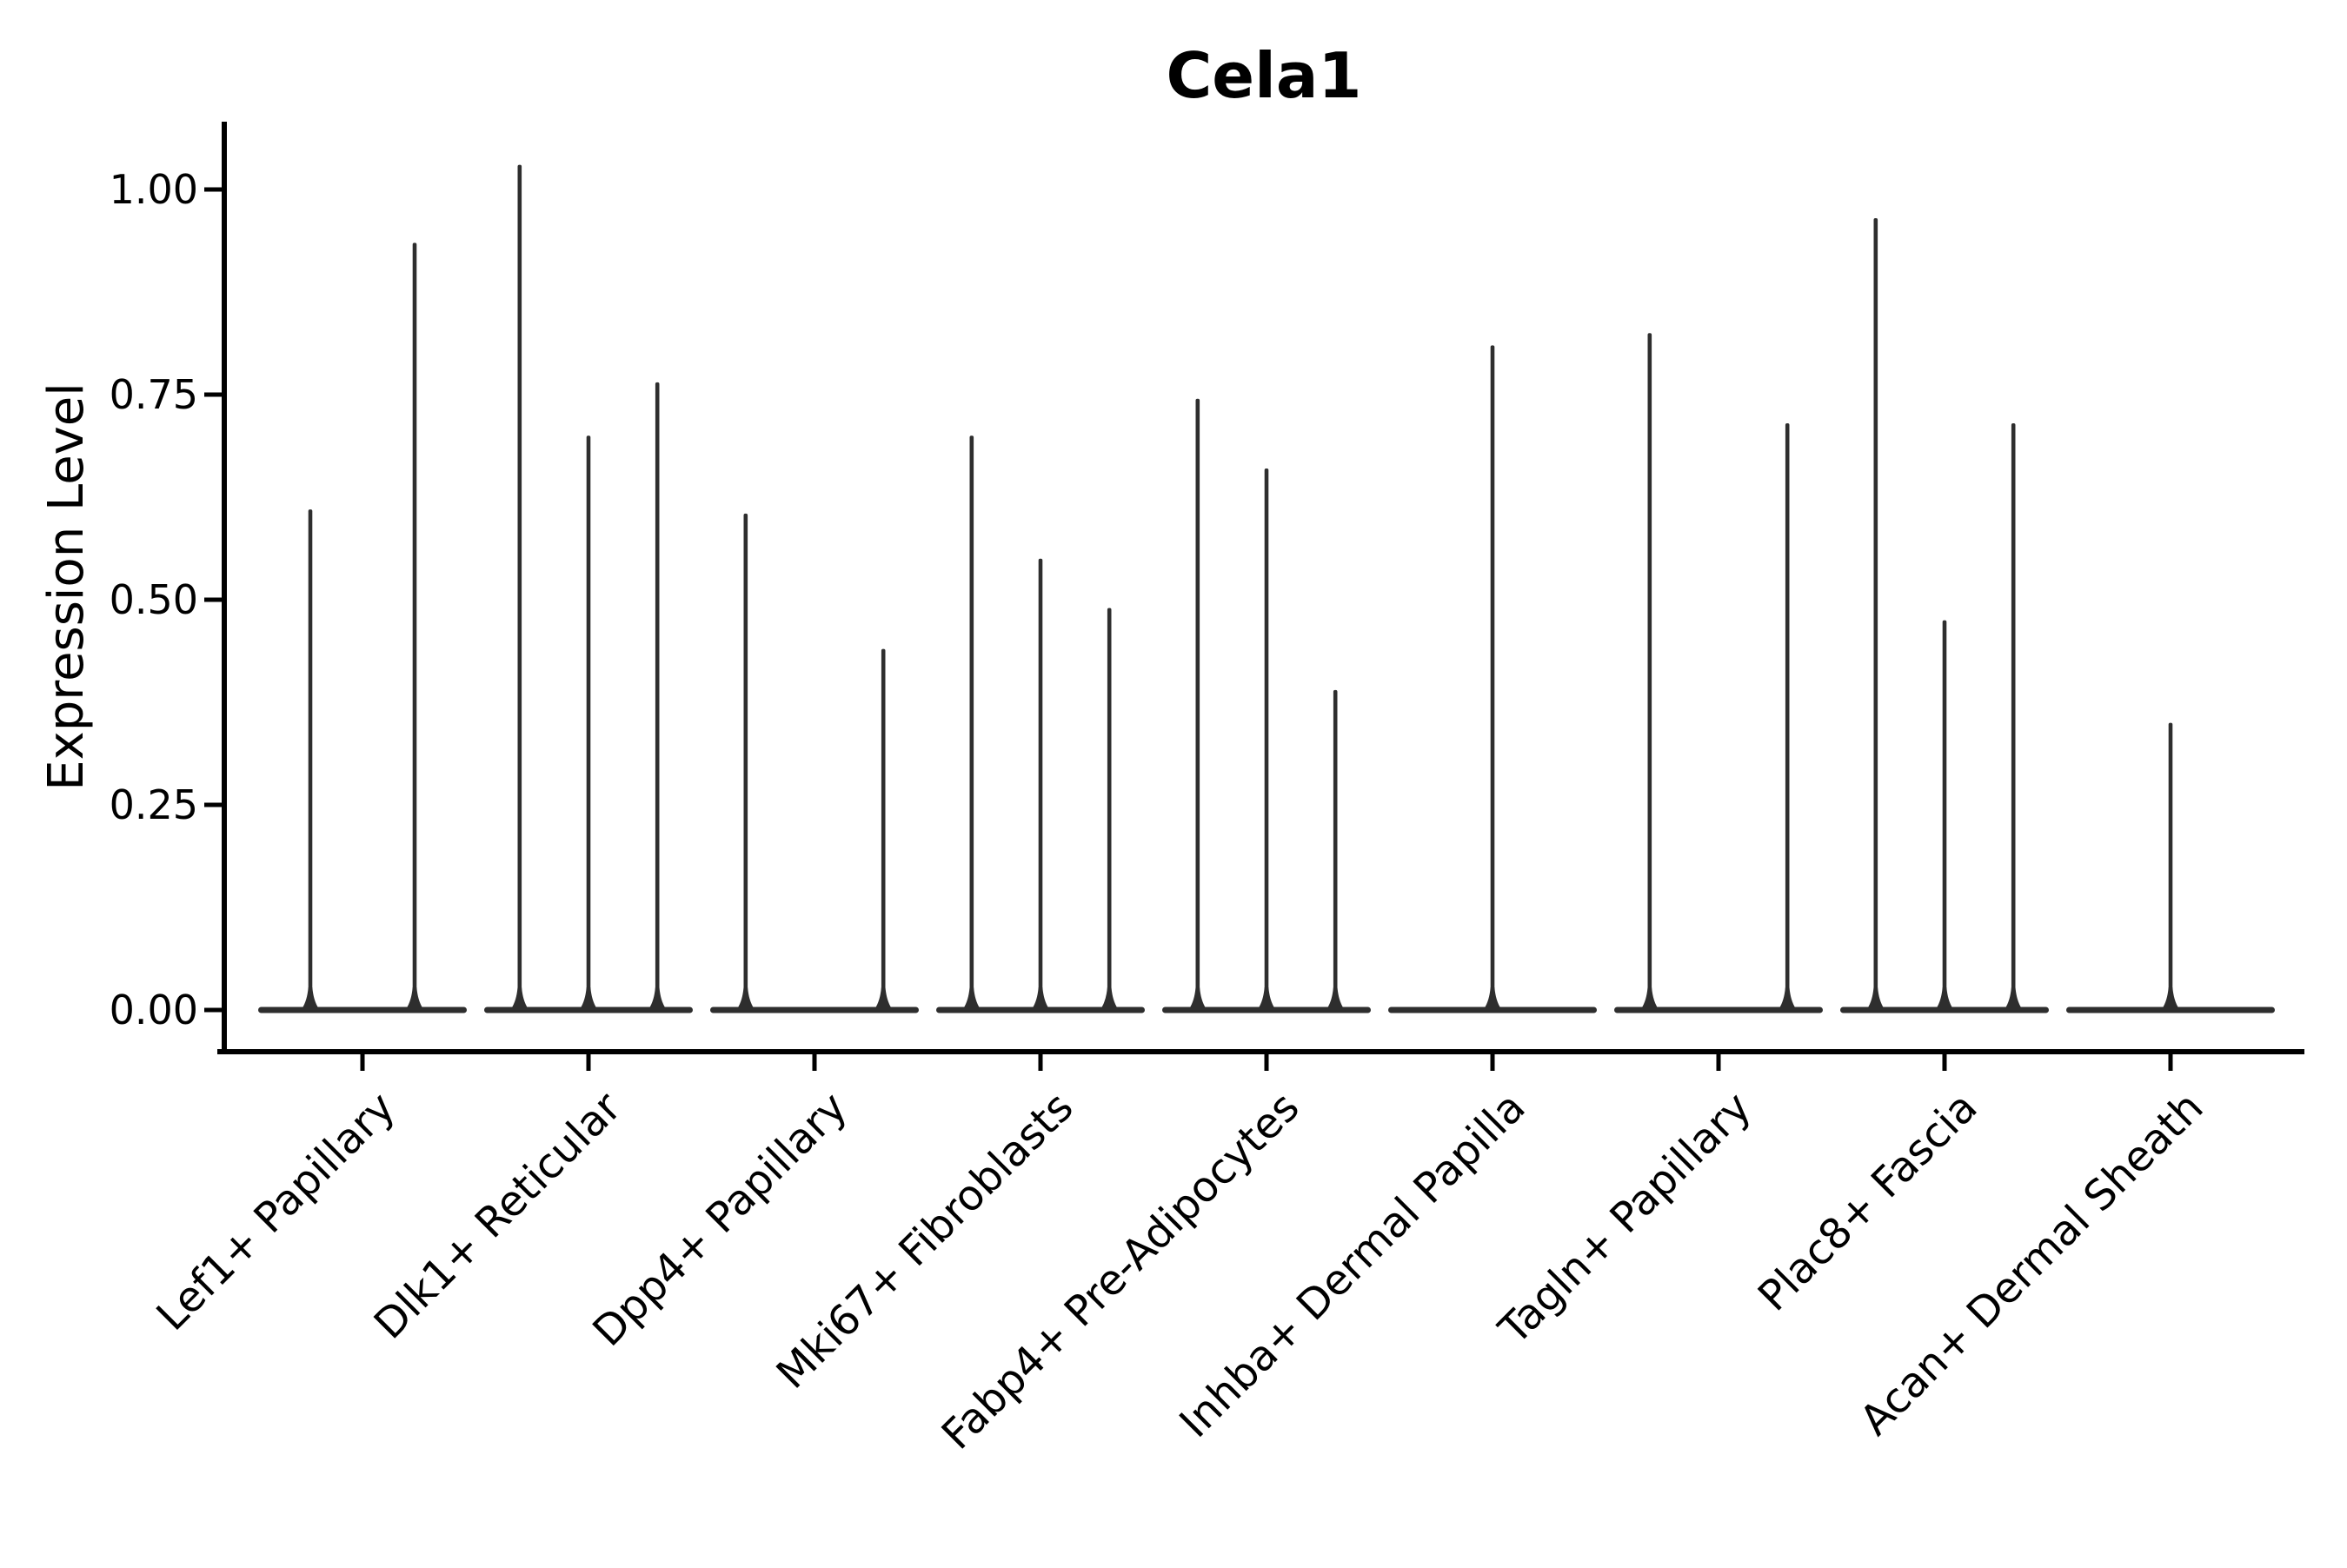  What do you see at coordinates (154, 804) in the screenshot?
I see `y-tick-label: 0.25` at bounding box center [154, 804].